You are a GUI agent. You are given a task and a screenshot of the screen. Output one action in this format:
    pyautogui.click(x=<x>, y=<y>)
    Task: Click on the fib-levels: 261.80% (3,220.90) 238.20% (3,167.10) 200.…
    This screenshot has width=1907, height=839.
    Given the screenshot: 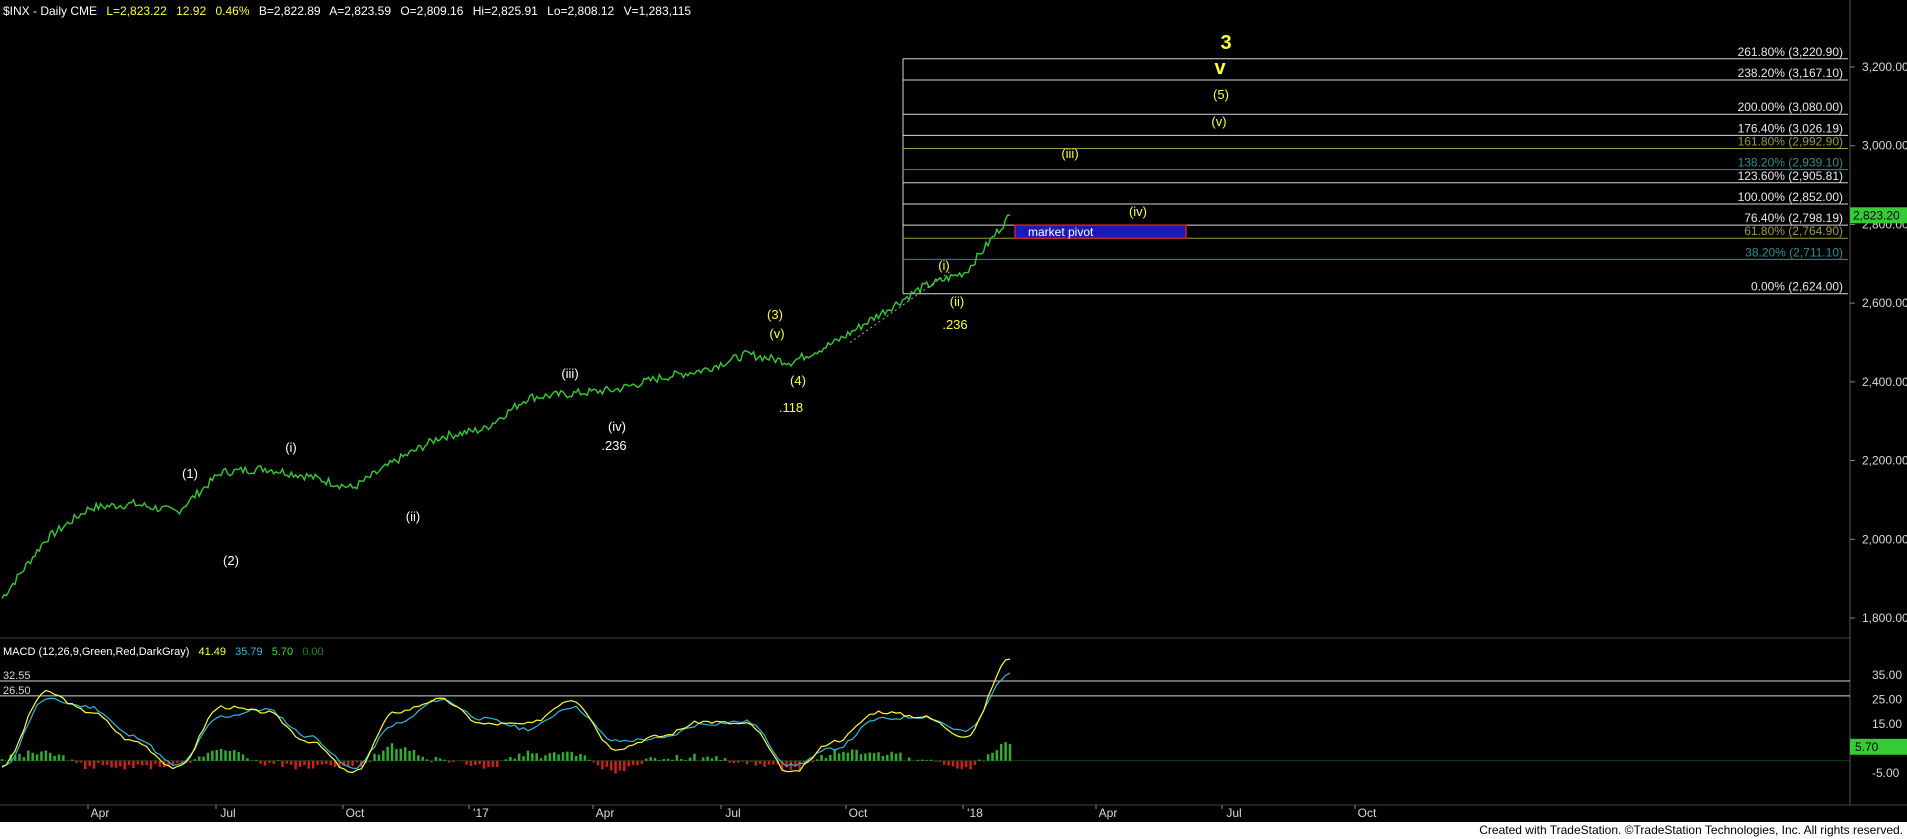 What is the action you would take?
    pyautogui.click(x=1375, y=170)
    